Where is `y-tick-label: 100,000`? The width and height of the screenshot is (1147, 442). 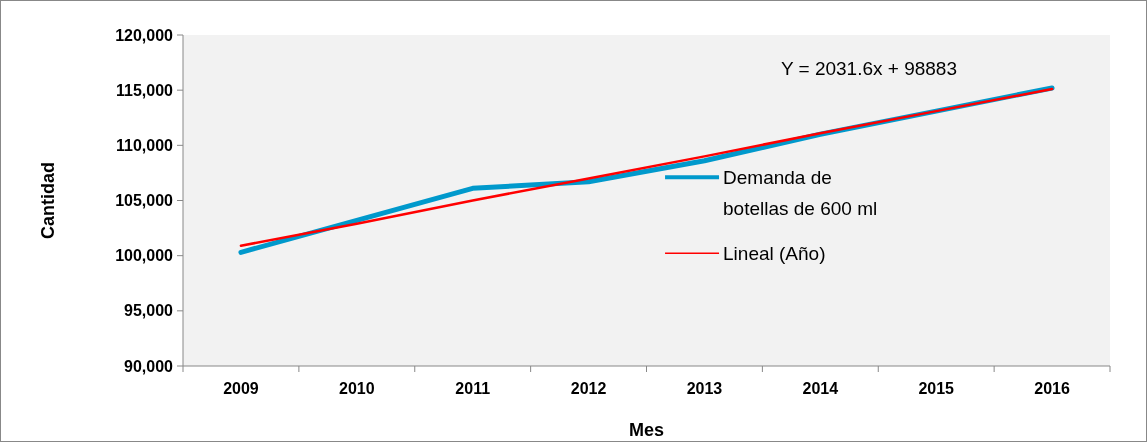 y-tick-label: 100,000 is located at coordinates (144, 256).